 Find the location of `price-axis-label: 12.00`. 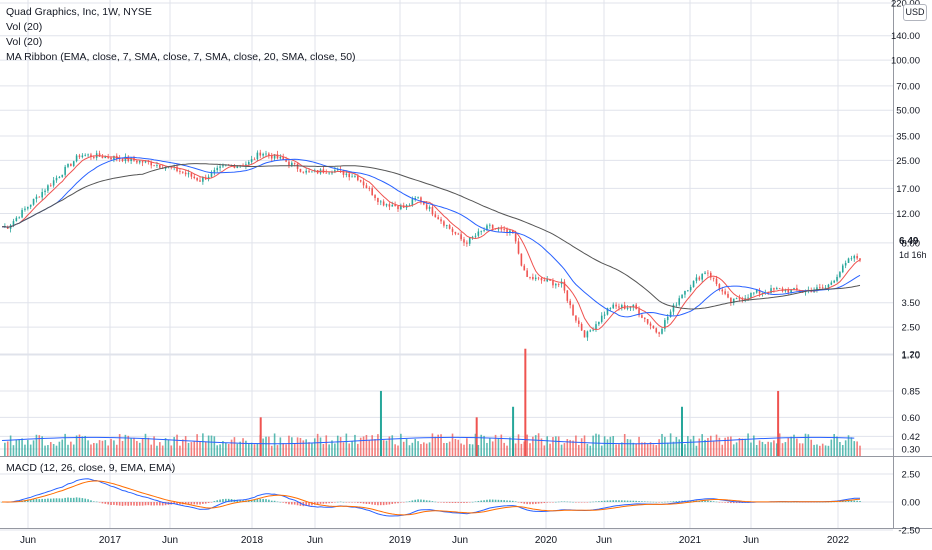

price-axis-label: 12.00 is located at coordinates (908, 214).